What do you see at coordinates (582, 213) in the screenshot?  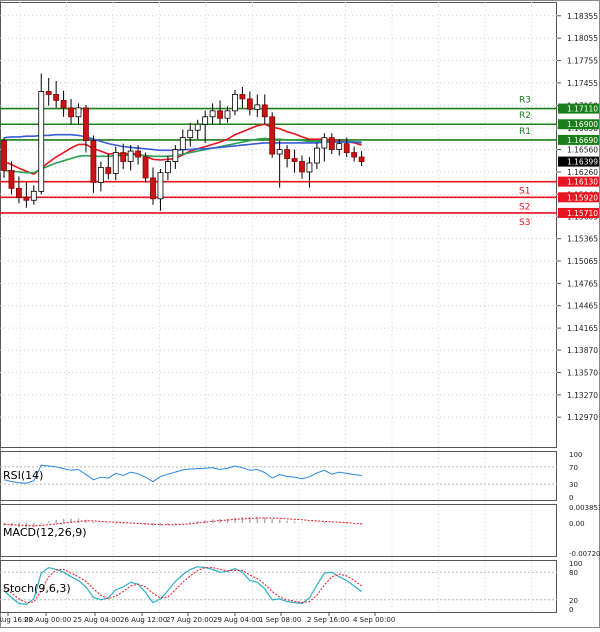 I see `level-price-label-s3: 1.15710` at bounding box center [582, 213].